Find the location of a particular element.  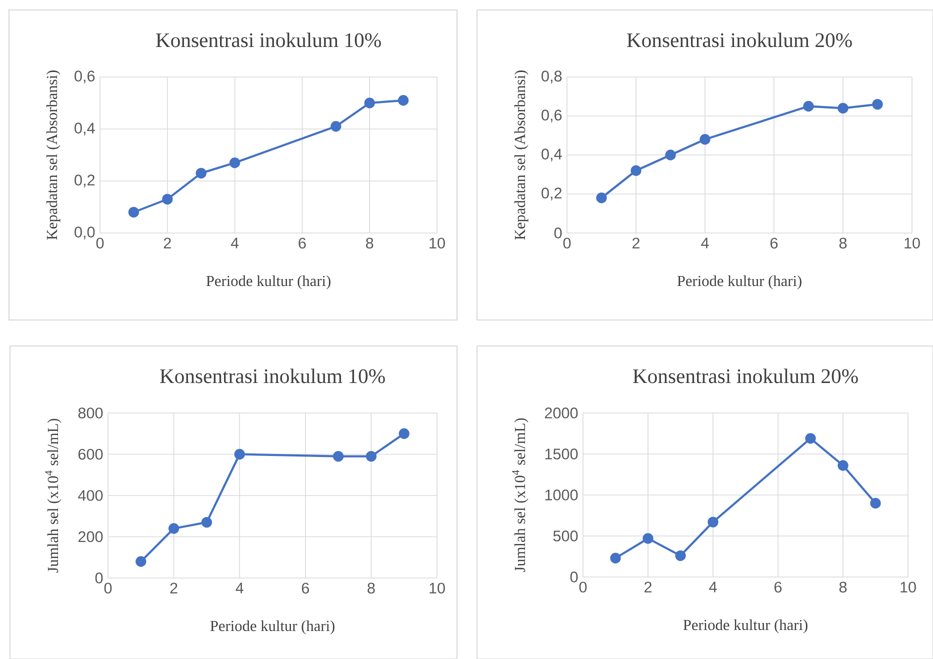

y-tick-label: 1500 is located at coordinates (561, 454).